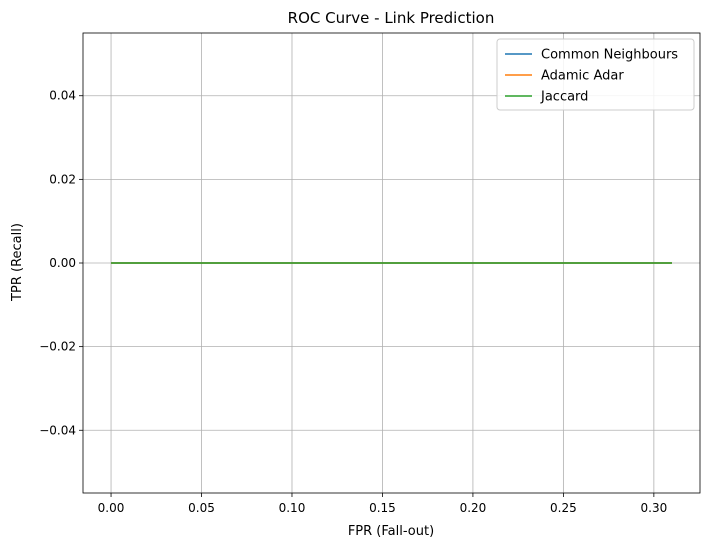  I want to click on y-tick-label: −0.02, so click(57, 347).